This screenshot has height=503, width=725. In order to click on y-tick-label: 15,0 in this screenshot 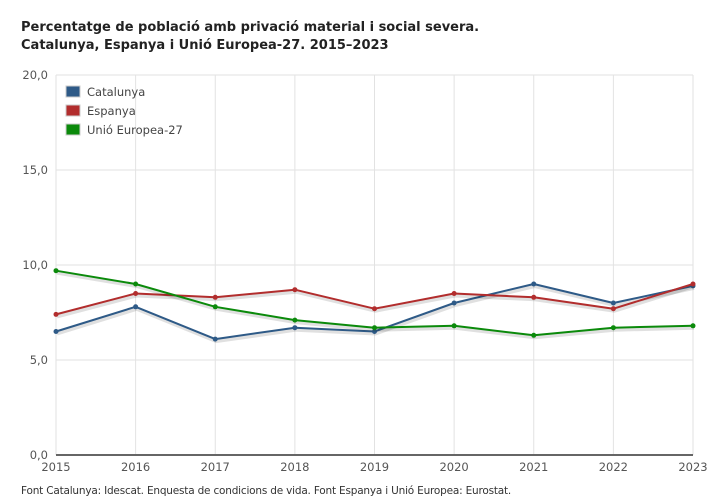, I will do `click(35, 170)`.